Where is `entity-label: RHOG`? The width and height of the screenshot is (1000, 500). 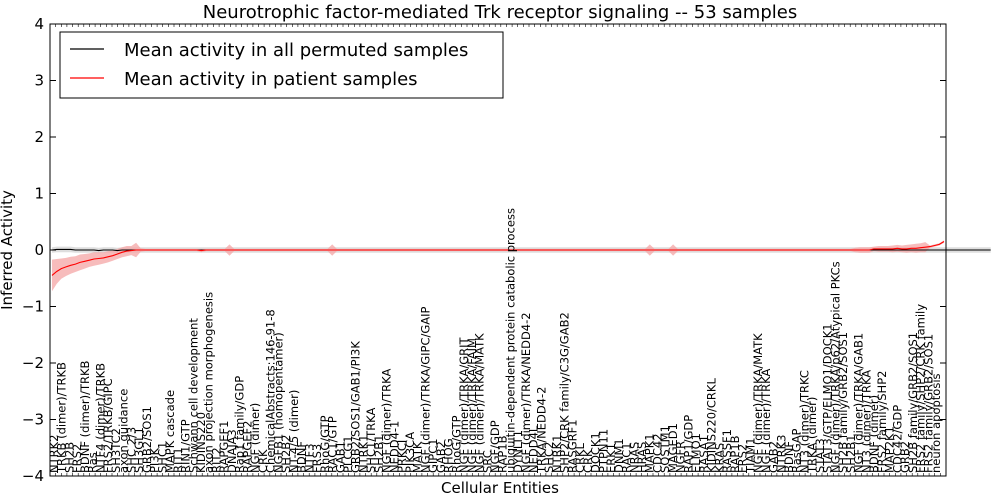
entity-label: RHOG is located at coordinates (449, 455).